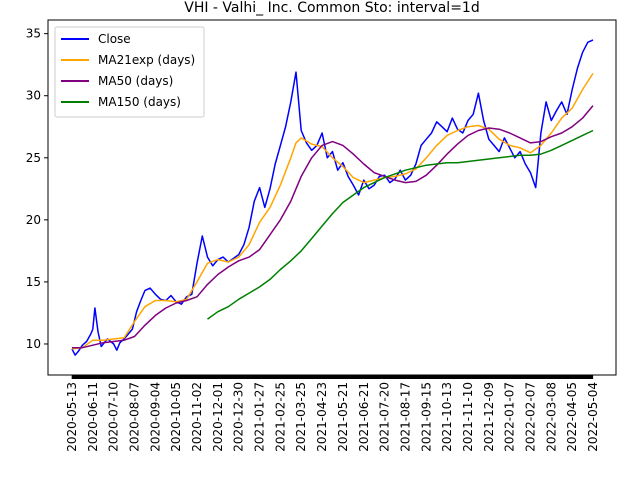 The image size is (640, 480). Describe the element at coordinates (155, 417) in the screenshot. I see `x-tick-label: 2020-09-04` at that location.